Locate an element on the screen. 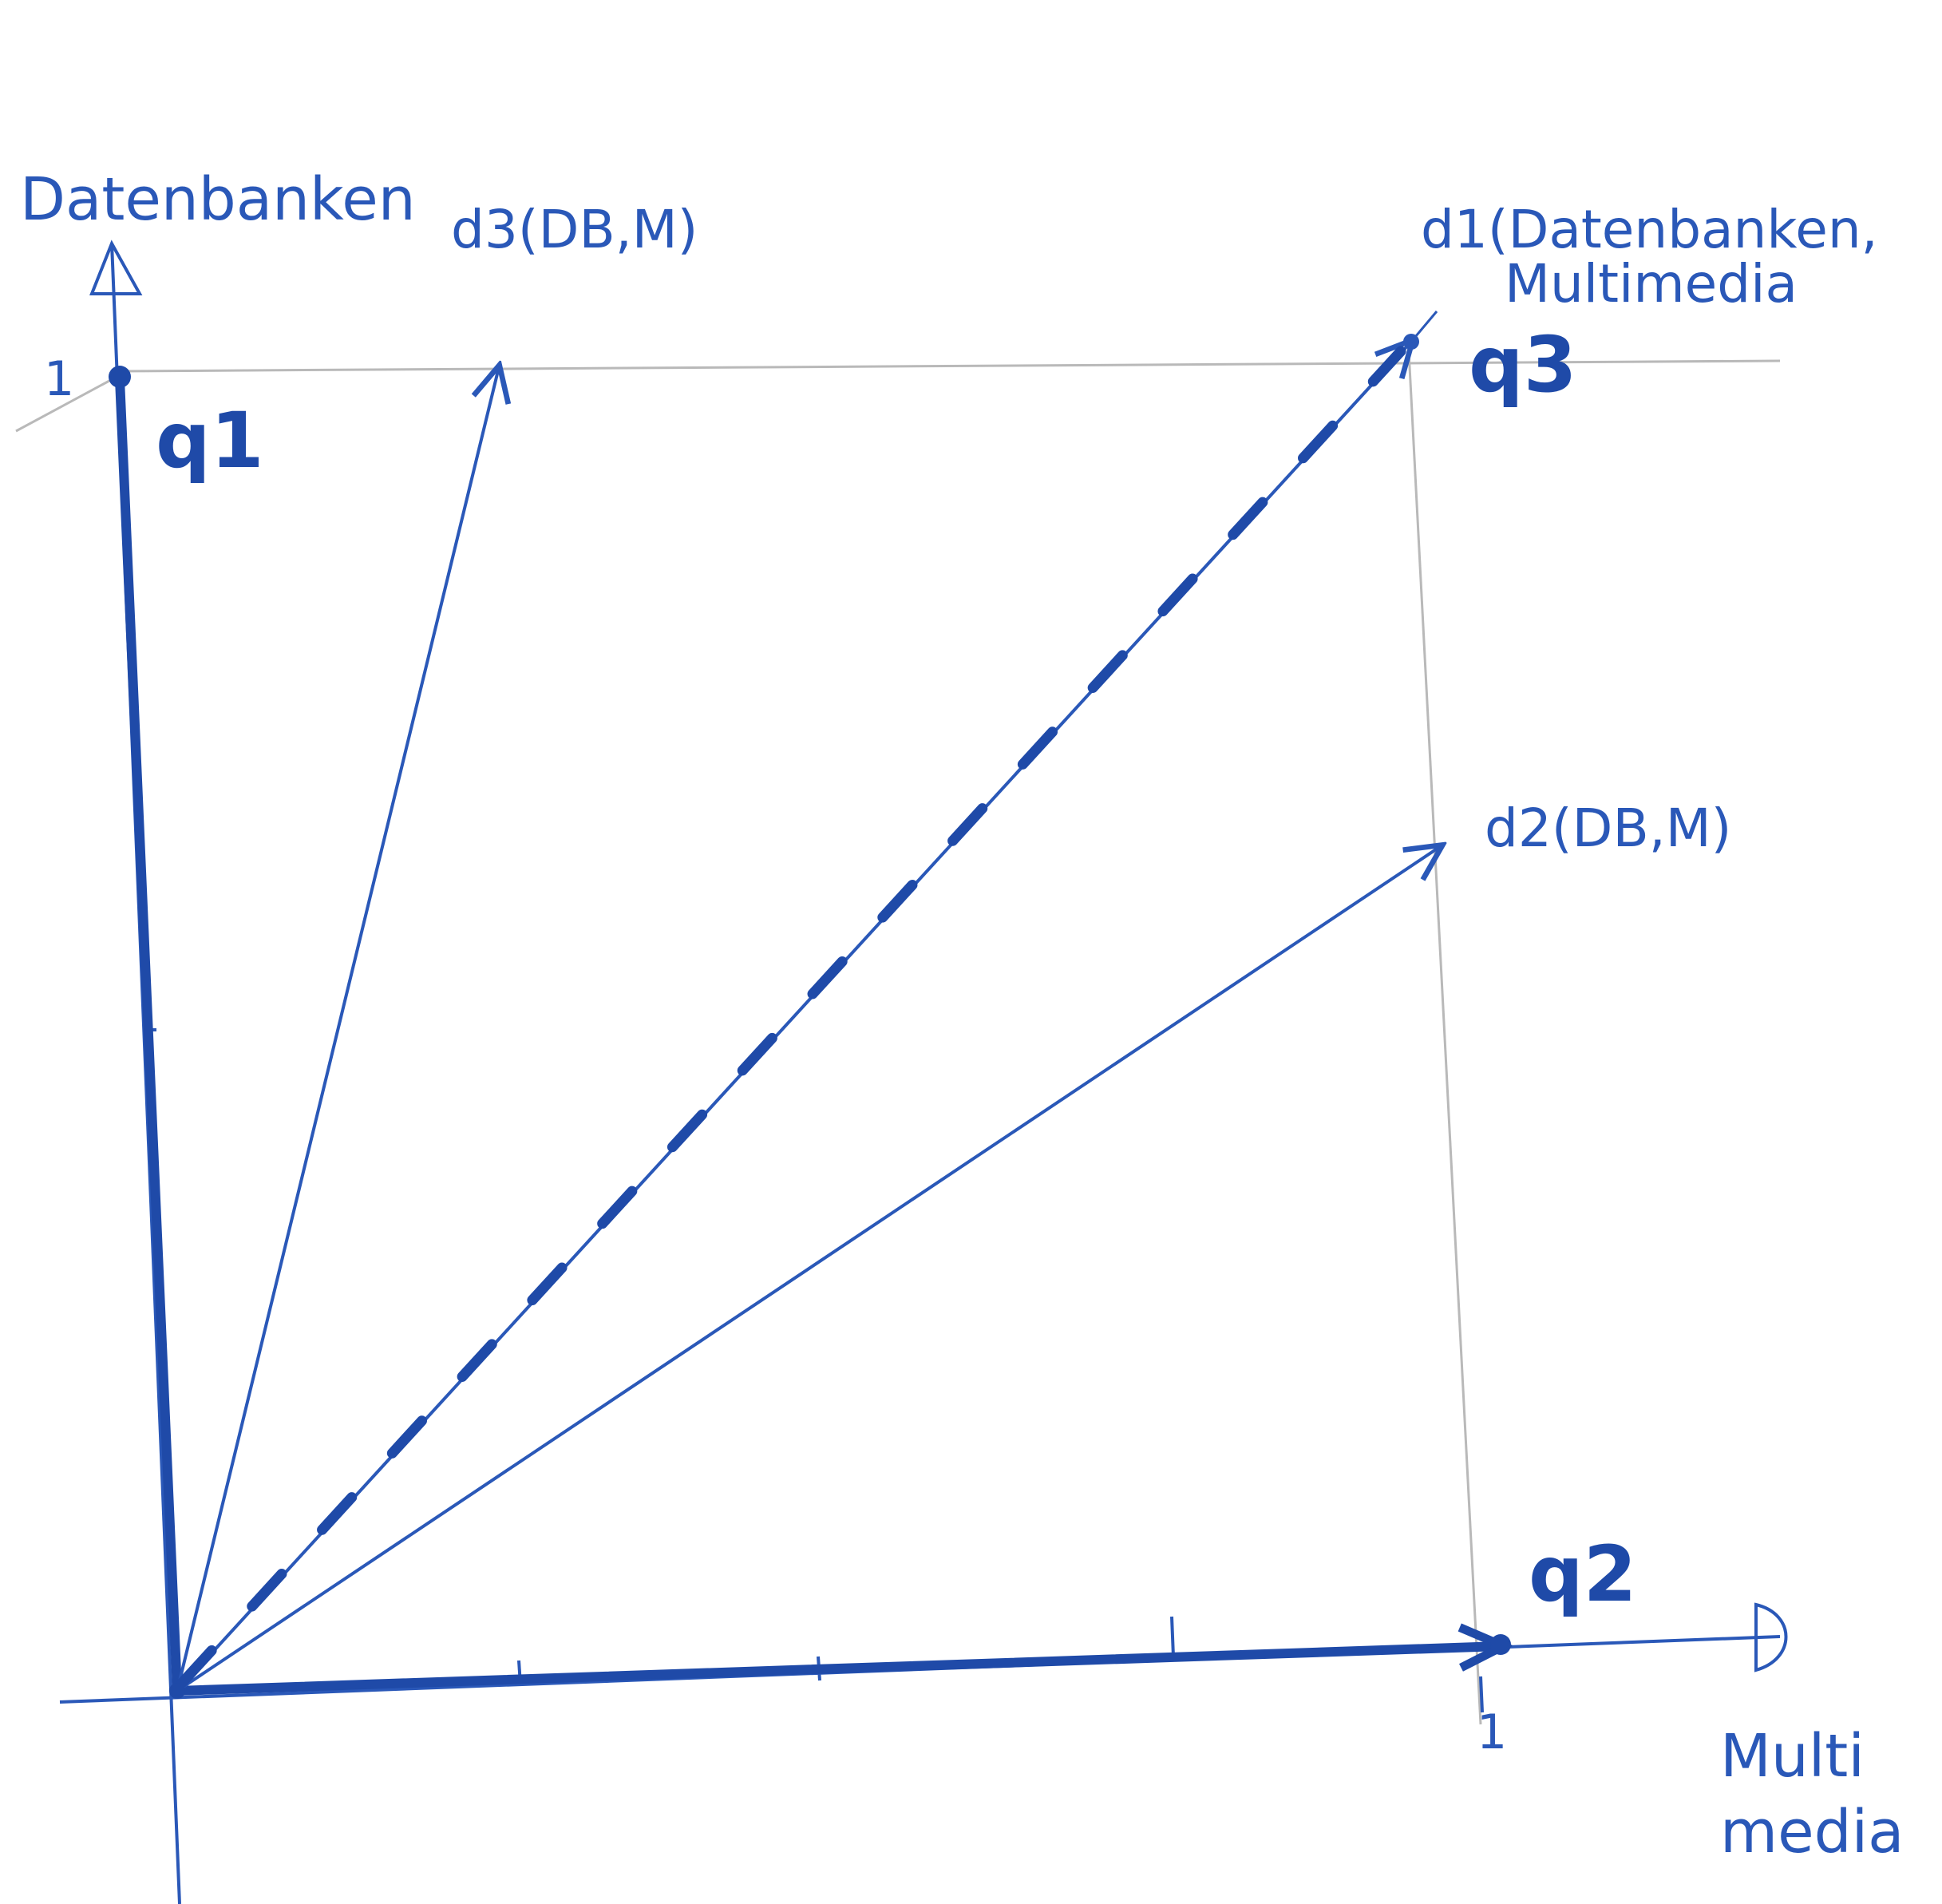 The width and height of the screenshot is (1942, 1904). guide-top is located at coordinates (950, 366).